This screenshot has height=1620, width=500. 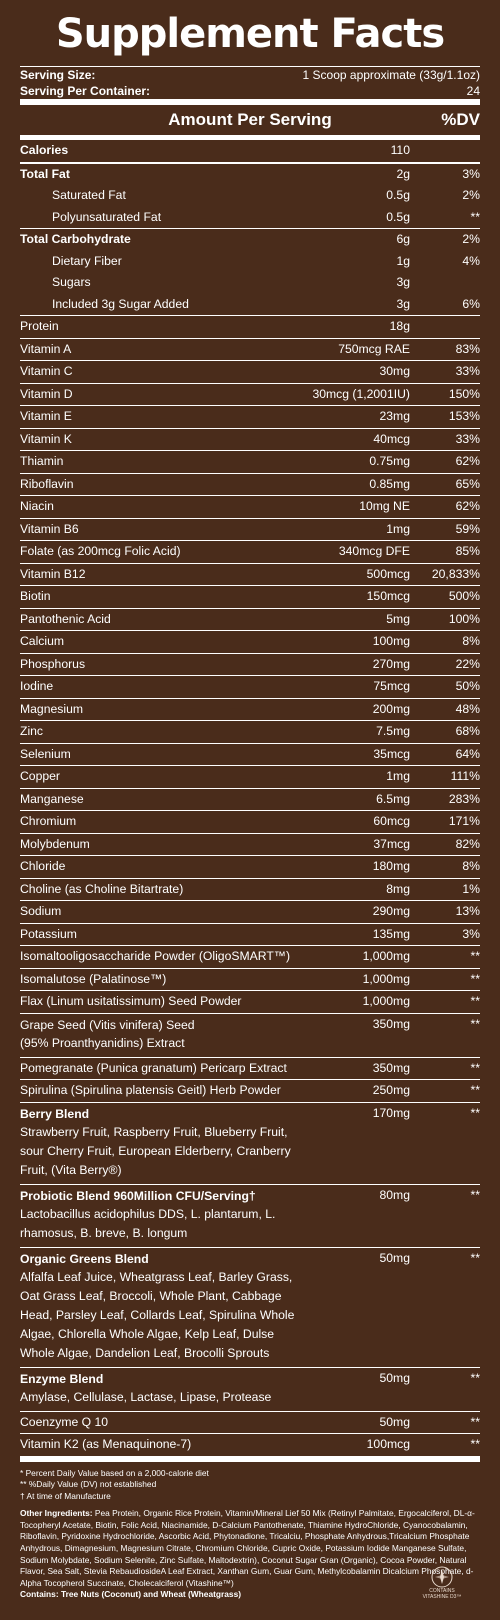 What do you see at coordinates (374, 551) in the screenshot?
I see `nutrient-amount: 340mcg DFE` at bounding box center [374, 551].